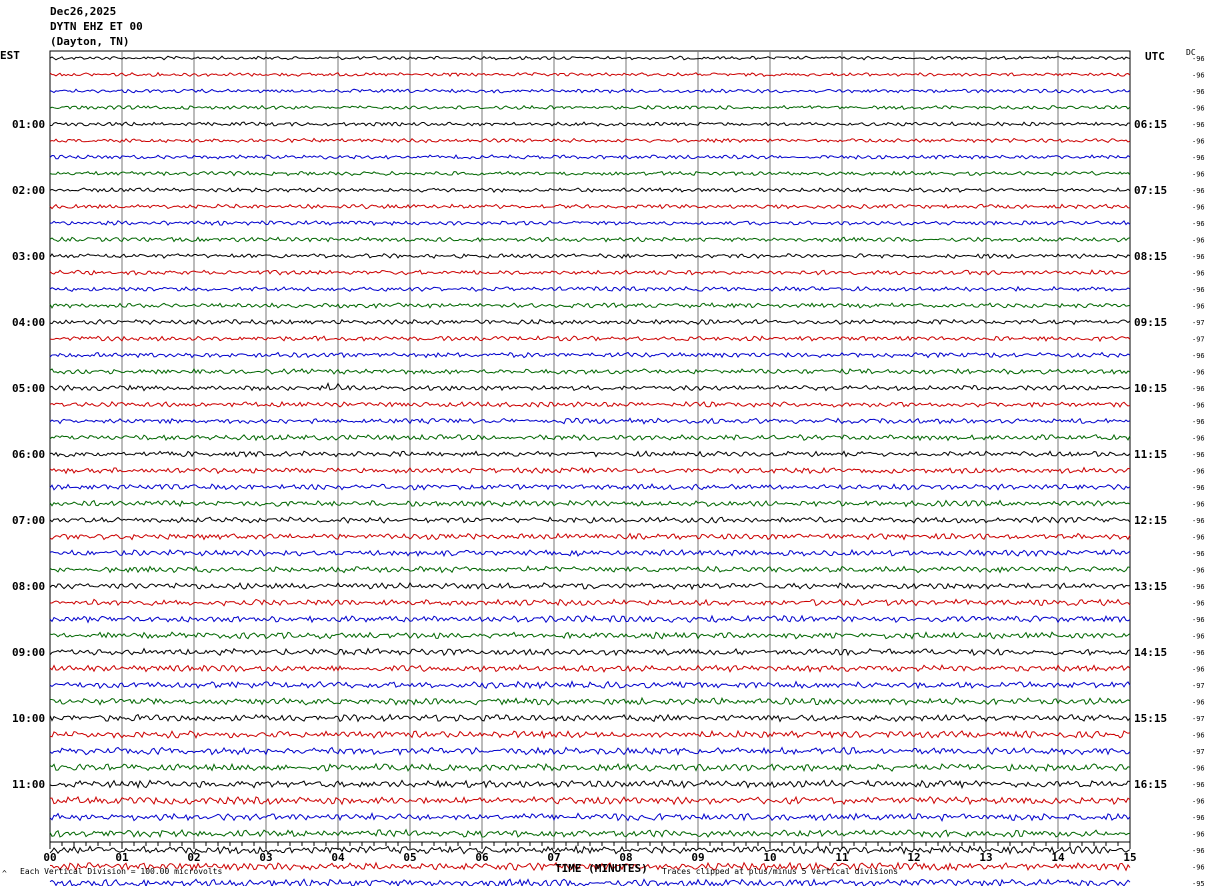 Image resolution: width=1210 pixels, height=886 pixels. I want to click on station-location: (Dayton, TN), so click(90, 41).